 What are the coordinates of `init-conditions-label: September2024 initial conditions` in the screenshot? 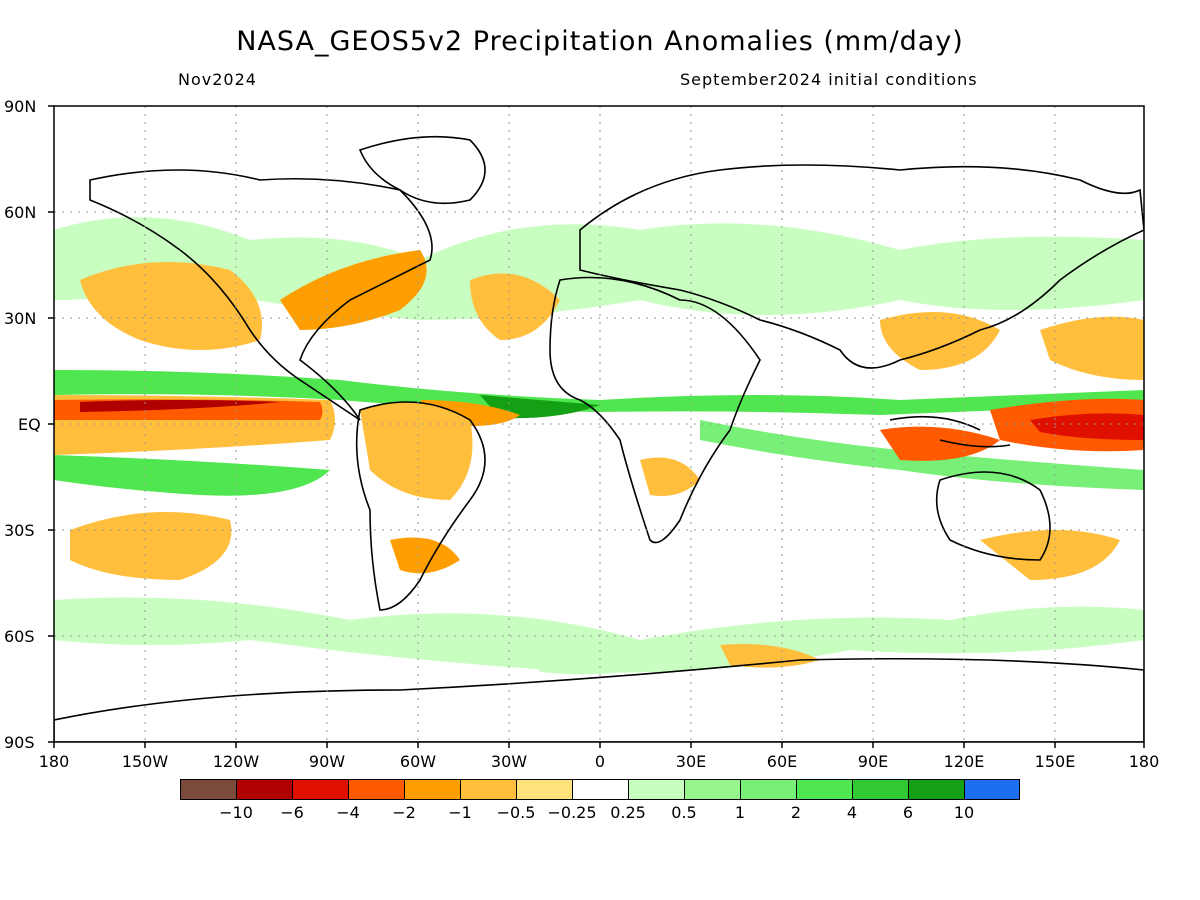 It's located at (829, 79).